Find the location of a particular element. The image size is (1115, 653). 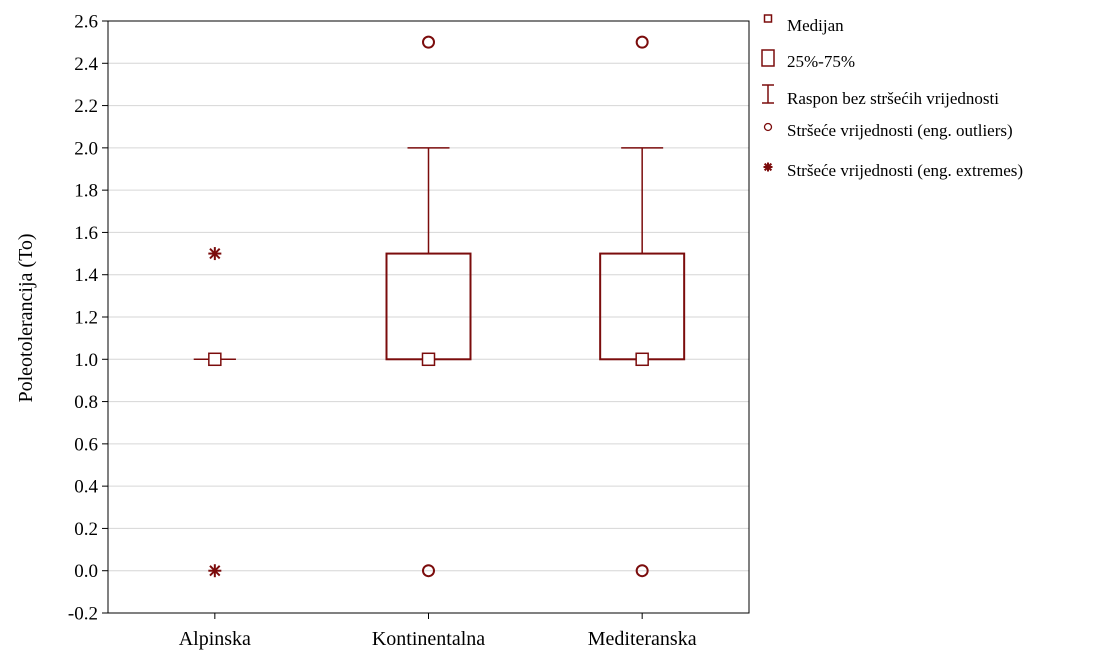

y-tick-label: 2.6 is located at coordinates (86, 22).